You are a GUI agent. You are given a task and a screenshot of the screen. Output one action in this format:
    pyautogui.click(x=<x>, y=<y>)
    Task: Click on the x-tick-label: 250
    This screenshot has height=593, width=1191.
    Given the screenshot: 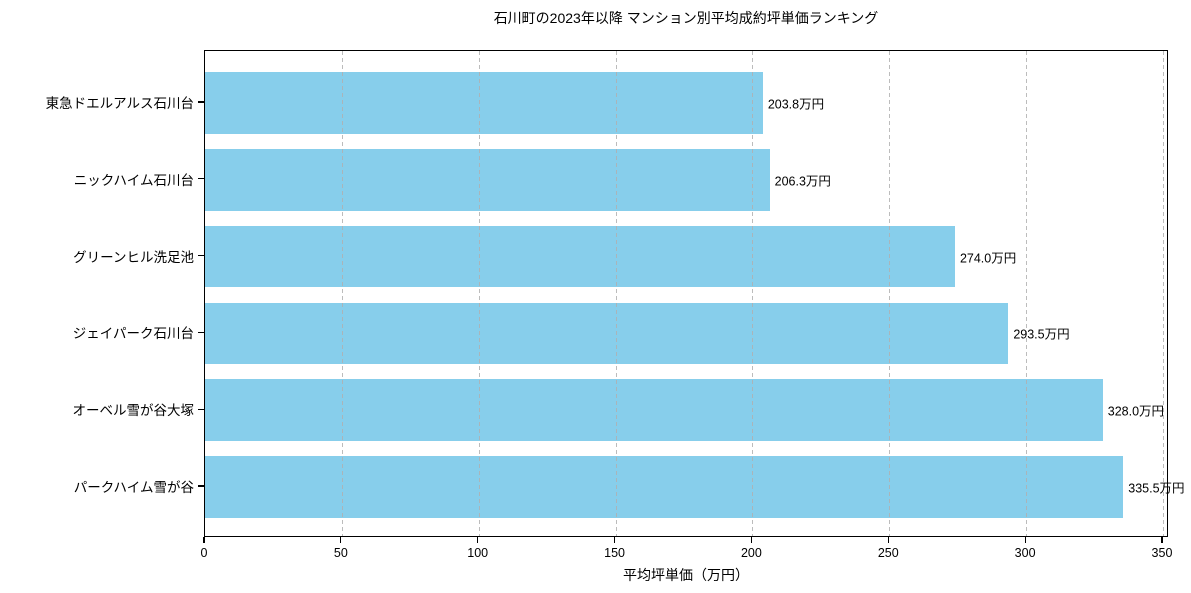 What is the action you would take?
    pyautogui.click(x=888, y=553)
    